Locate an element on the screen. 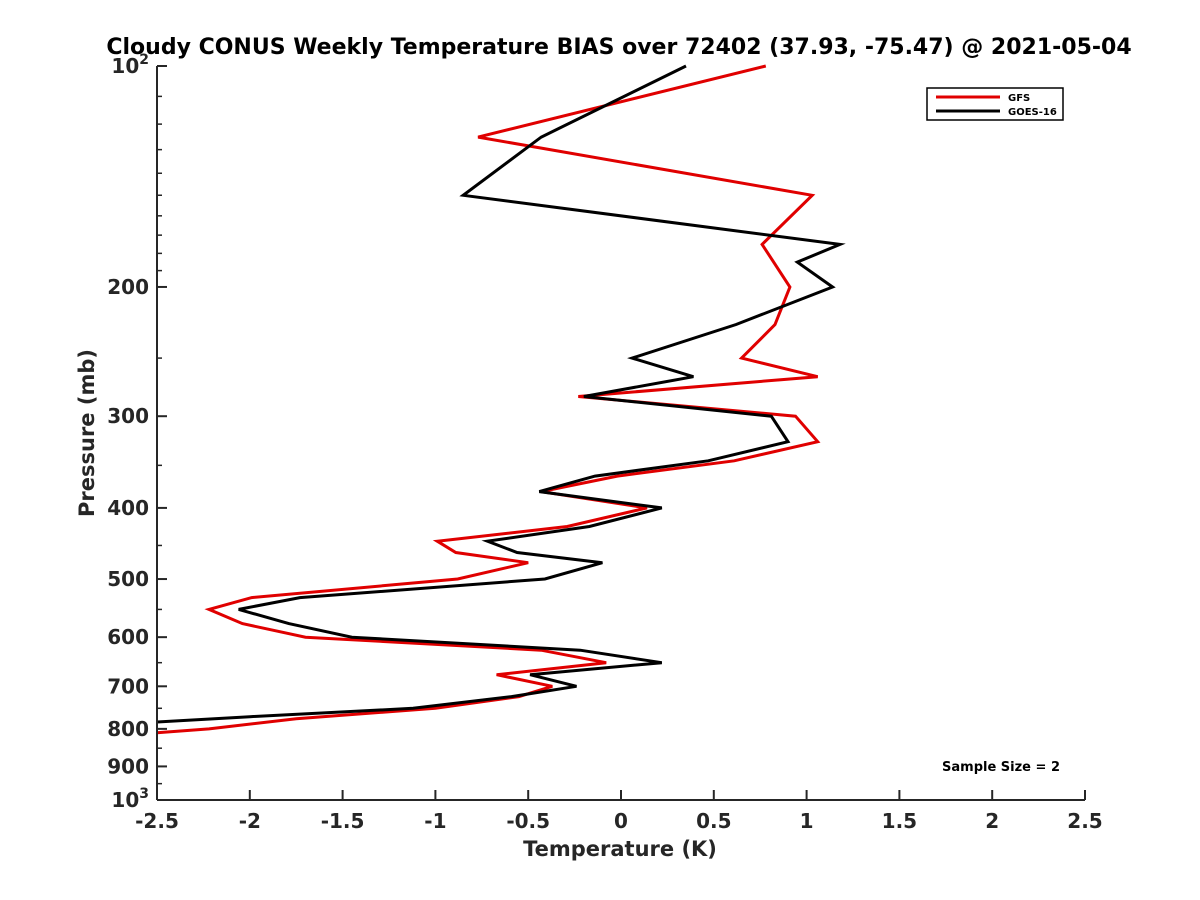  legend-box is located at coordinates (995, 104).